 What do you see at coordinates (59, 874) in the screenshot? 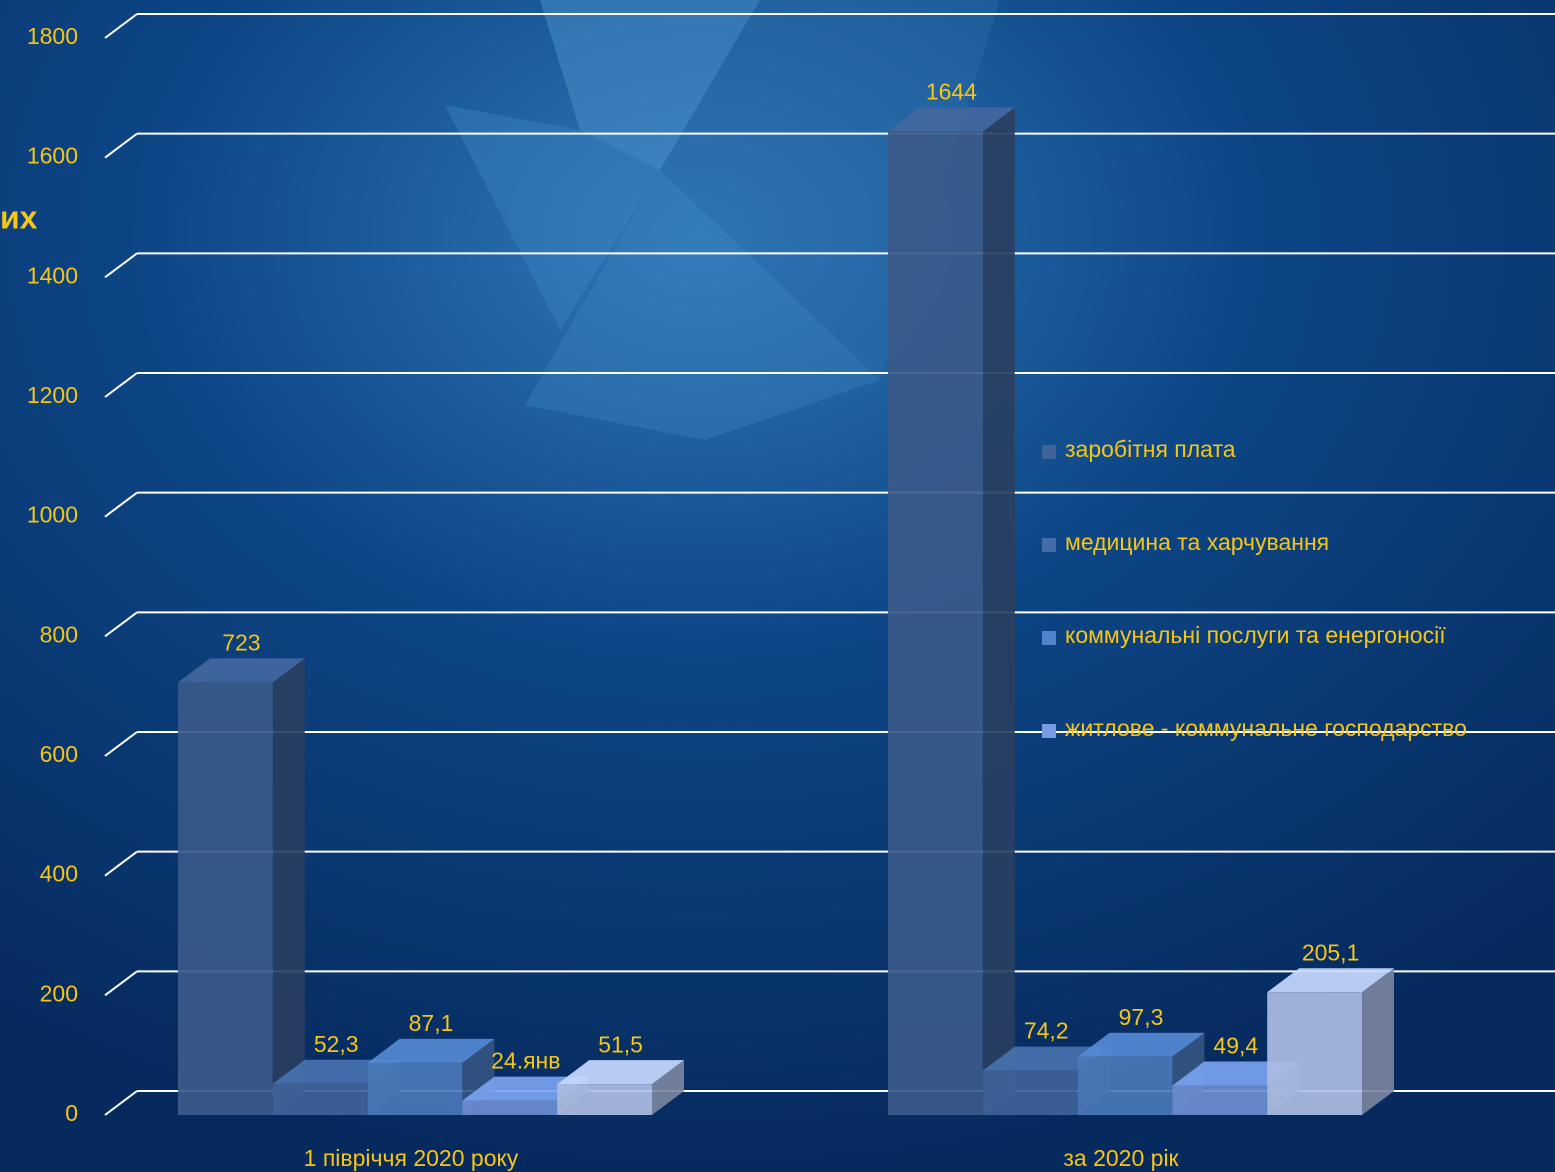
I see `y-tick-label: 400` at bounding box center [59, 874].